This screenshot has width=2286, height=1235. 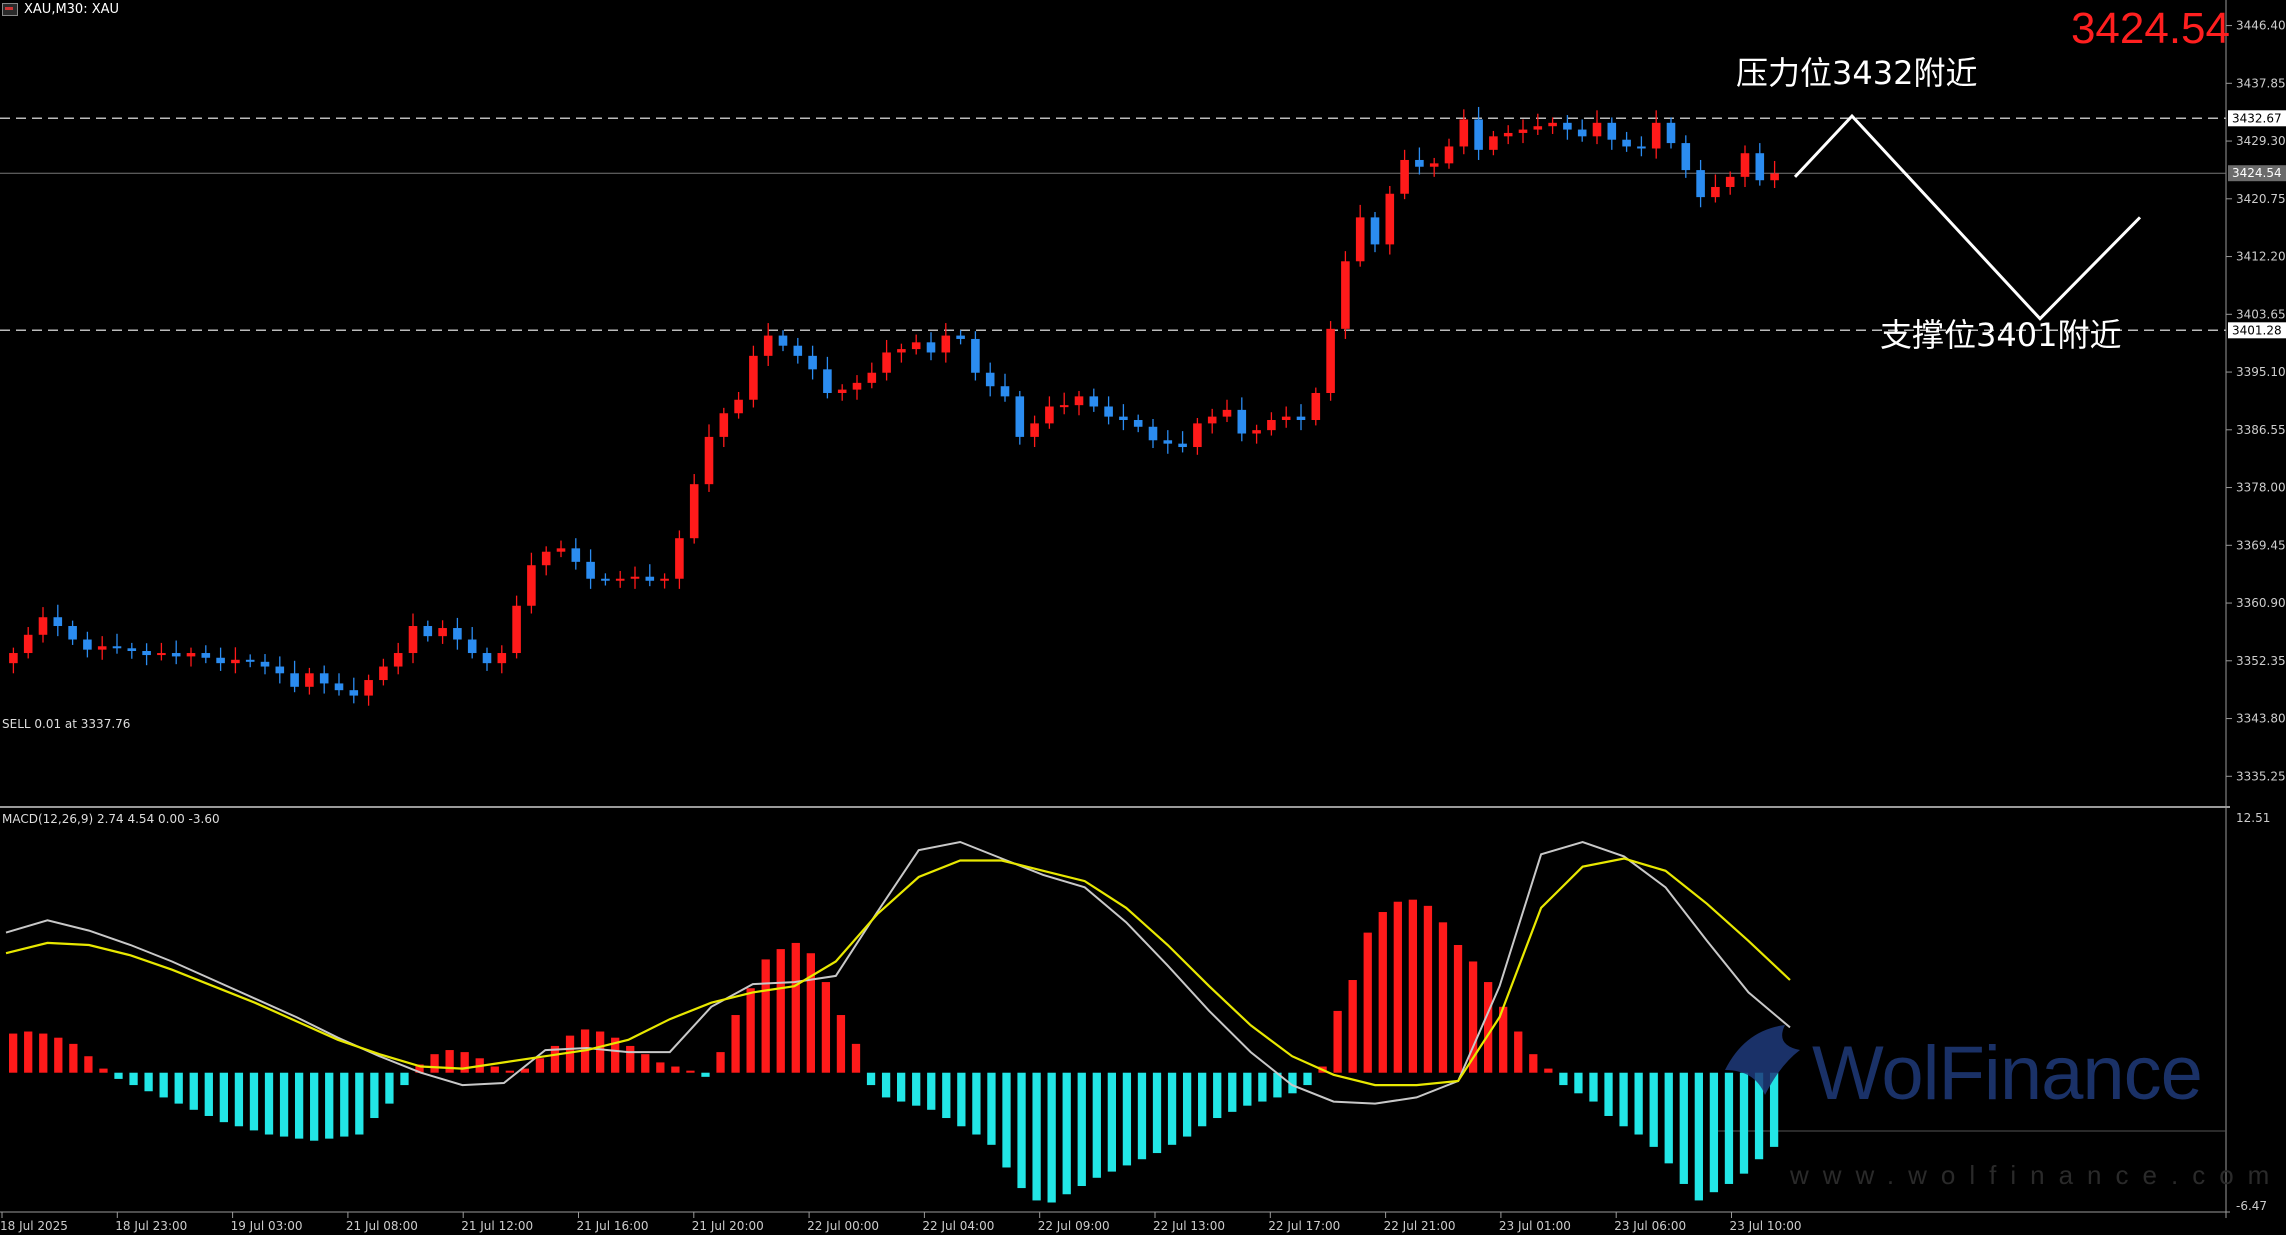 I want to click on price-axis-label: 3429.30, so click(x=2261, y=141).